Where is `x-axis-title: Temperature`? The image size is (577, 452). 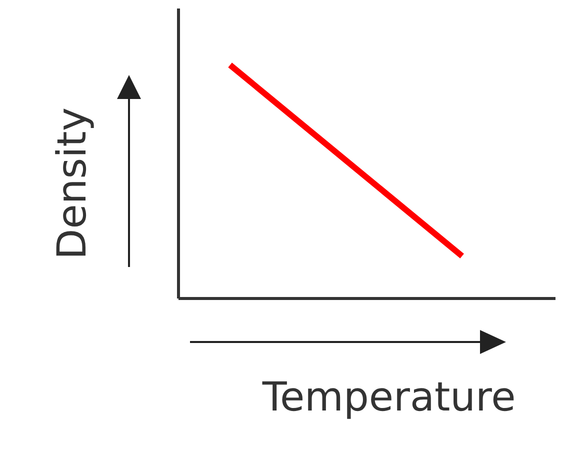
x-axis-title: Temperature is located at coordinates (388, 397).